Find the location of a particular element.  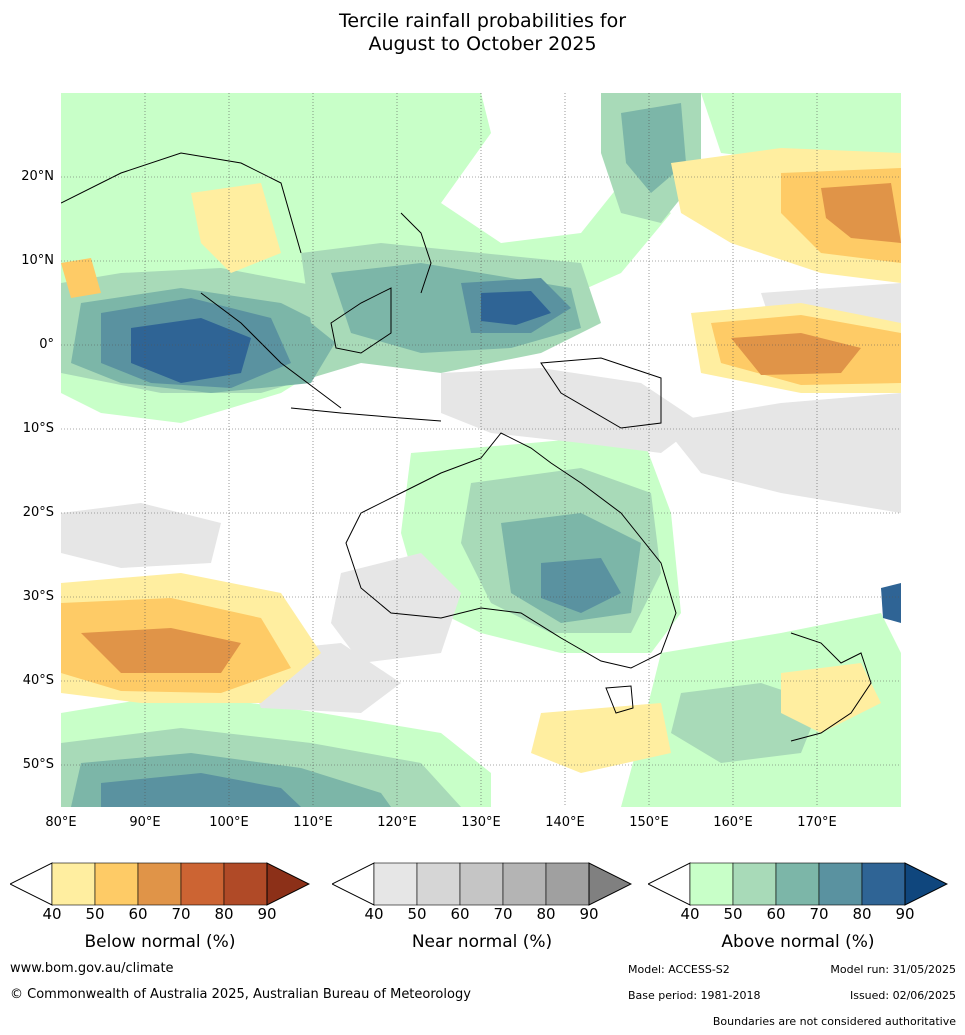

borneo-coast is located at coordinates (361, 320).